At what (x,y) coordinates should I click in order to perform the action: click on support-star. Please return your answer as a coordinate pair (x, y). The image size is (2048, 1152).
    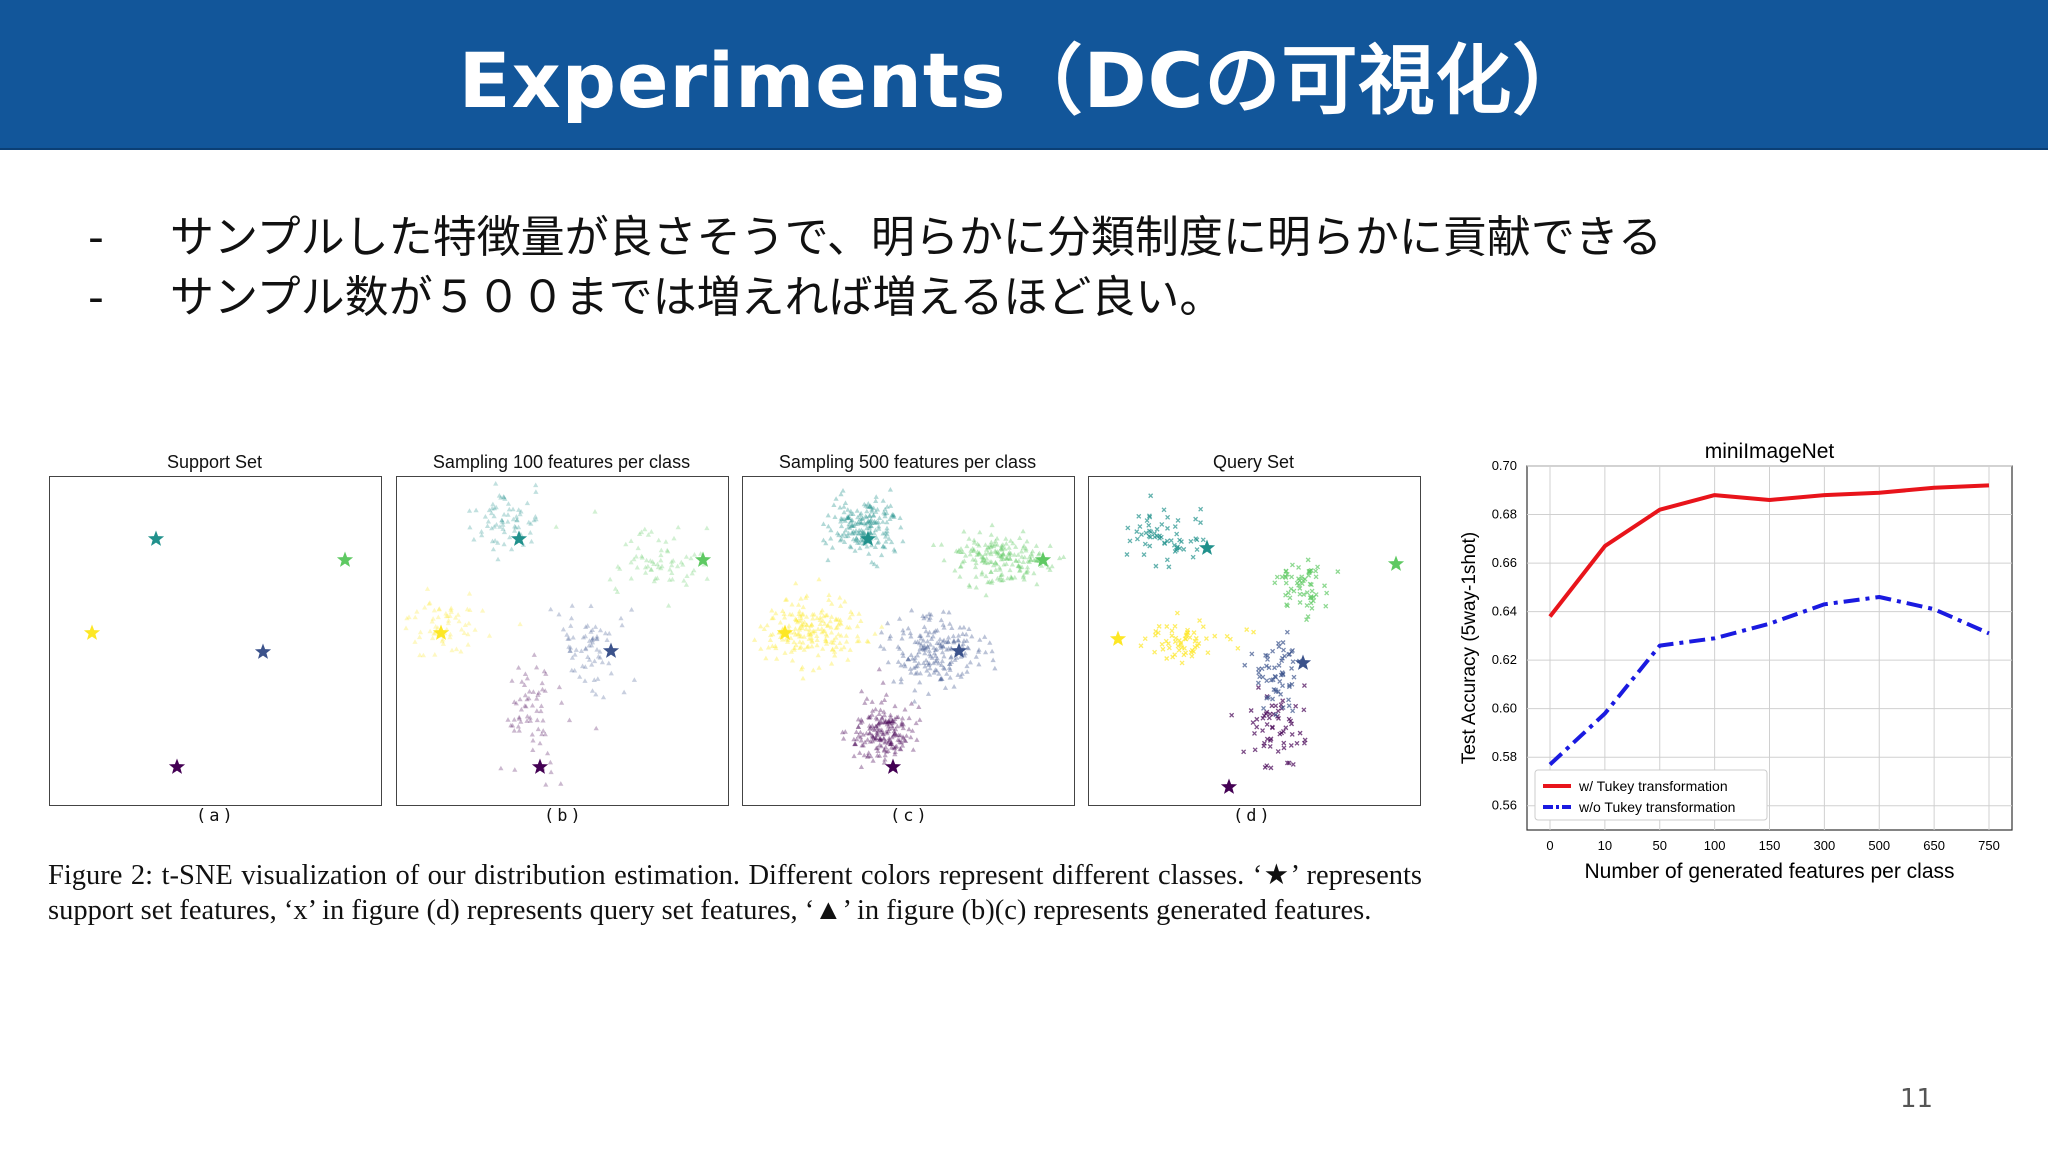
    Looking at the image, I should click on (1303, 662).